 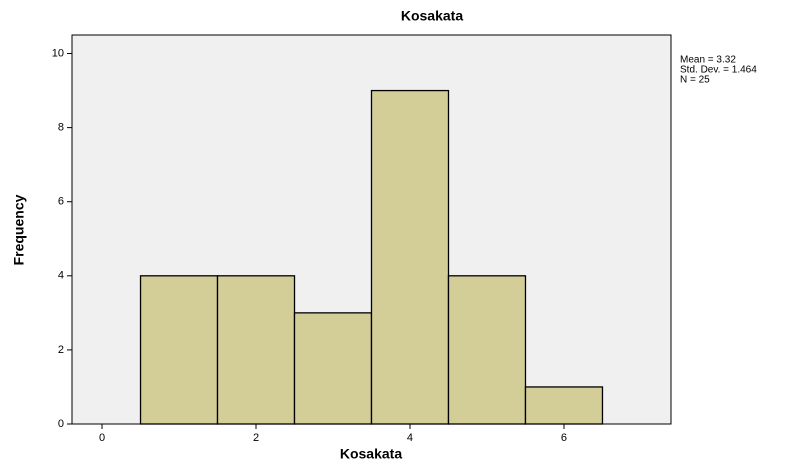 What do you see at coordinates (61, 202) in the screenshot?
I see `y-tick-label: 6` at bounding box center [61, 202].